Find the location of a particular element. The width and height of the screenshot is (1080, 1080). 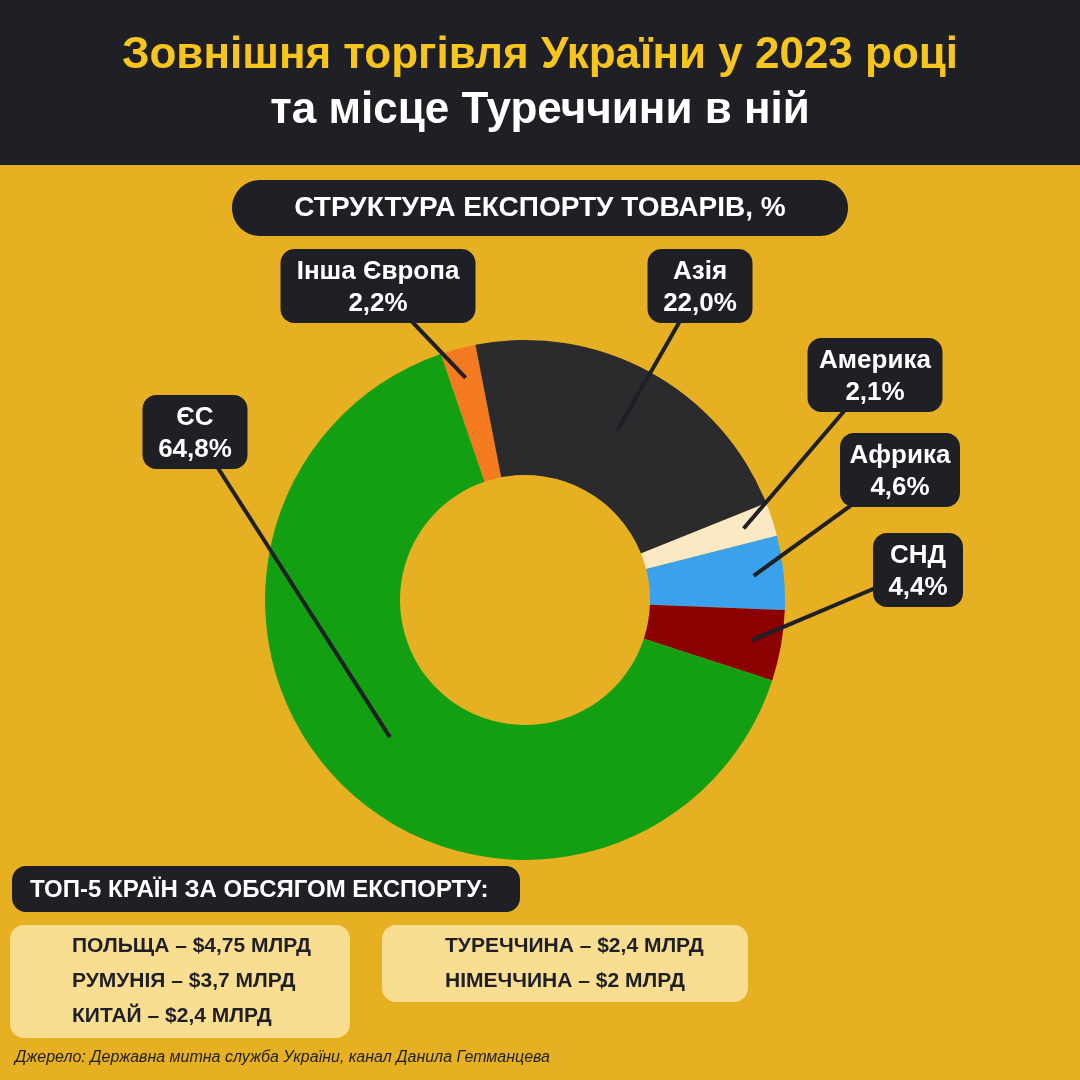

text: НІМЕЧЧИНА – $2 МЛРД is located at coordinates (565, 979).